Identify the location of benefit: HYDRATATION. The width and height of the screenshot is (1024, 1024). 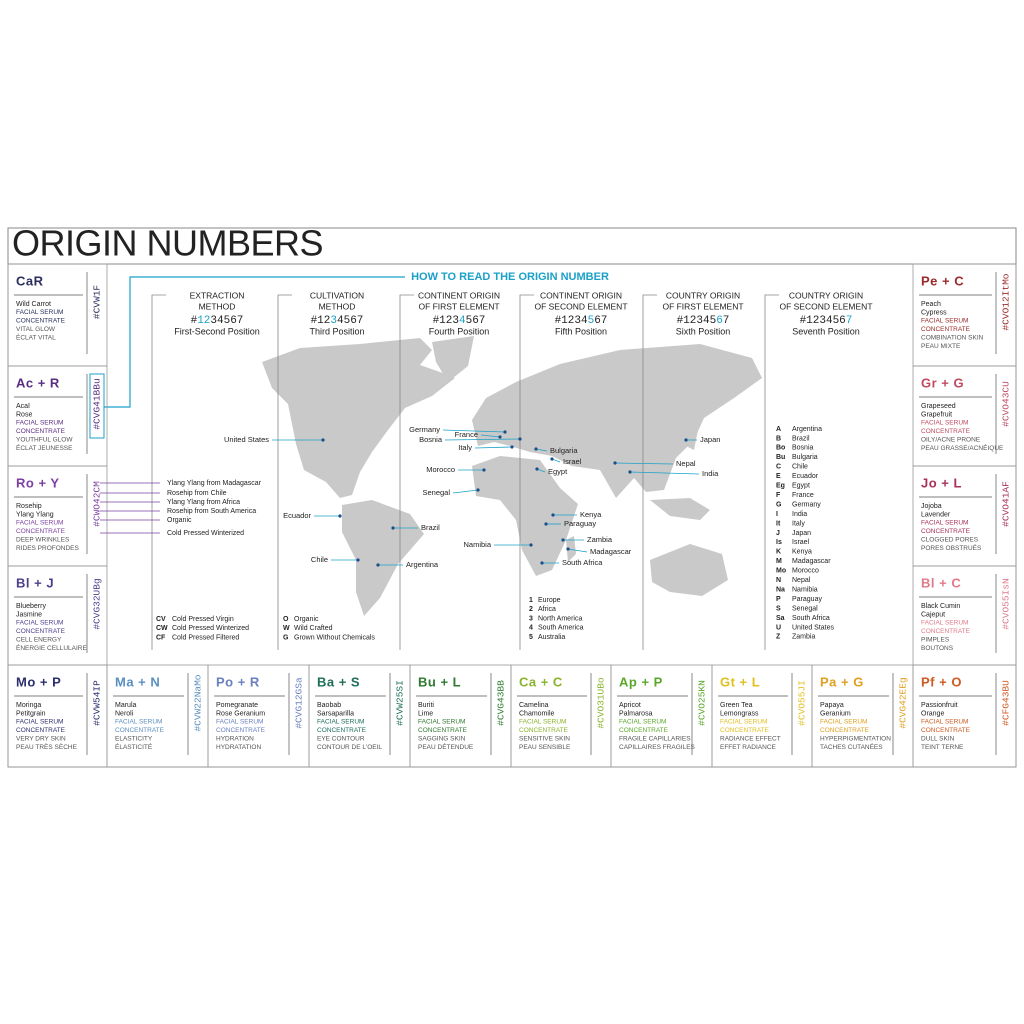
(238, 747).